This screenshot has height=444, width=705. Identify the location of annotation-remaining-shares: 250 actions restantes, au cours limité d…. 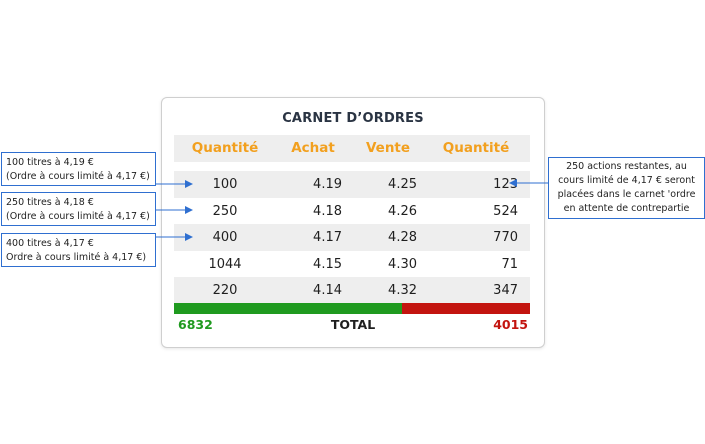
(626, 188).